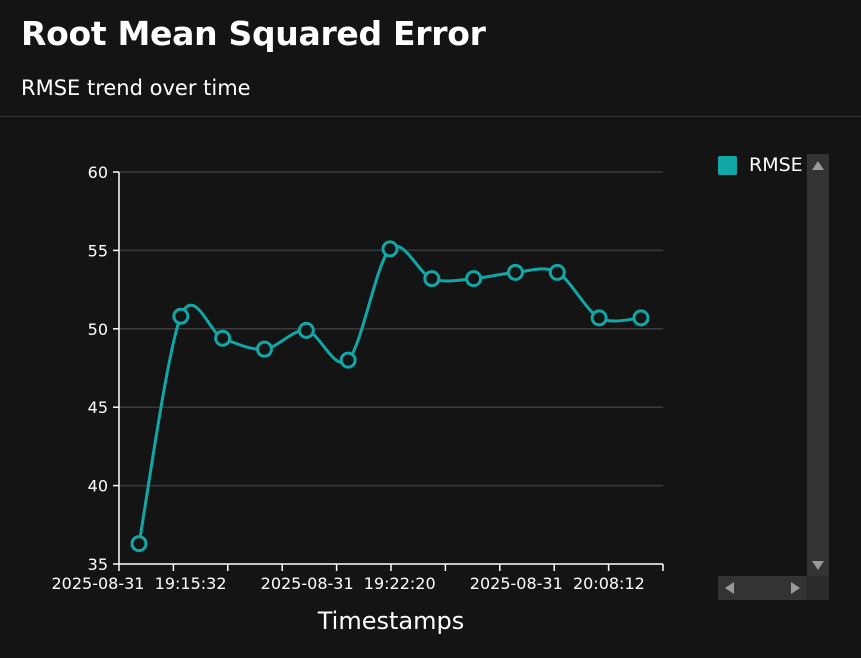  Describe the element at coordinates (818, 165) in the screenshot. I see `scroll-up-icon` at that location.